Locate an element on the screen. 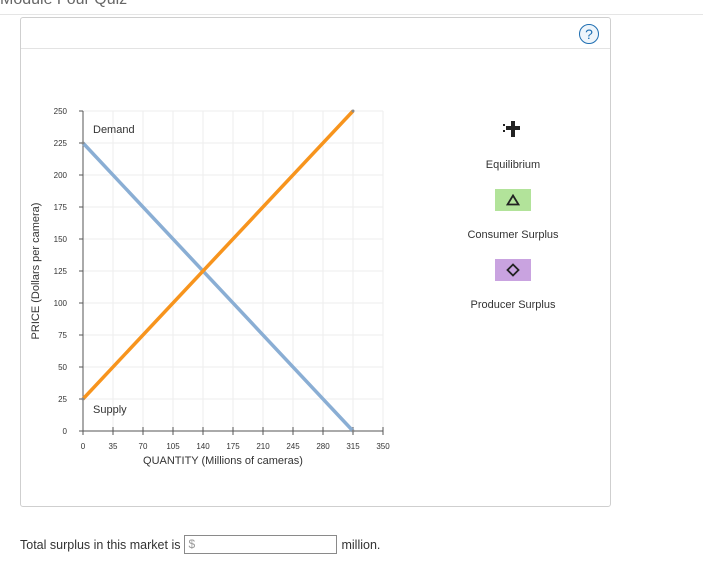  producer-surplus-tool-label: Producer Surplus is located at coordinates (513, 305).